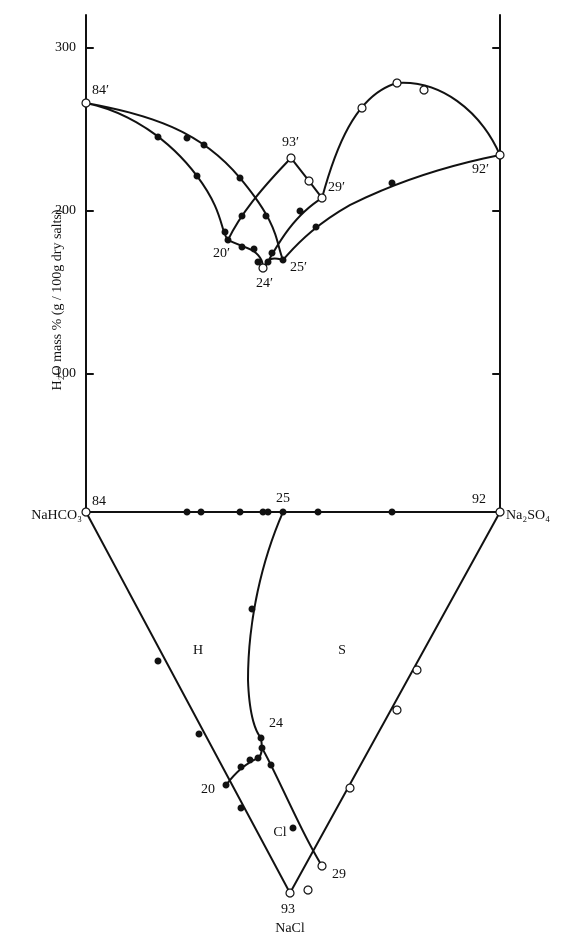 The height and width of the screenshot is (940, 567). Describe the element at coordinates (208, 789) in the screenshot. I see `point-label: 20` at that location.